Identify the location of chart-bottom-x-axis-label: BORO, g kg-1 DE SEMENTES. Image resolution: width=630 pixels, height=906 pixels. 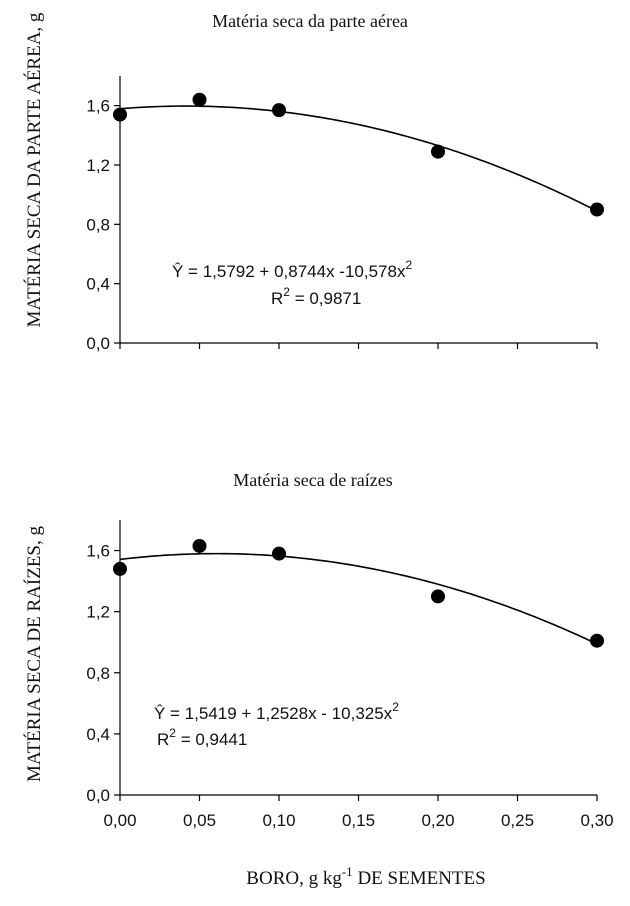
(365, 876).